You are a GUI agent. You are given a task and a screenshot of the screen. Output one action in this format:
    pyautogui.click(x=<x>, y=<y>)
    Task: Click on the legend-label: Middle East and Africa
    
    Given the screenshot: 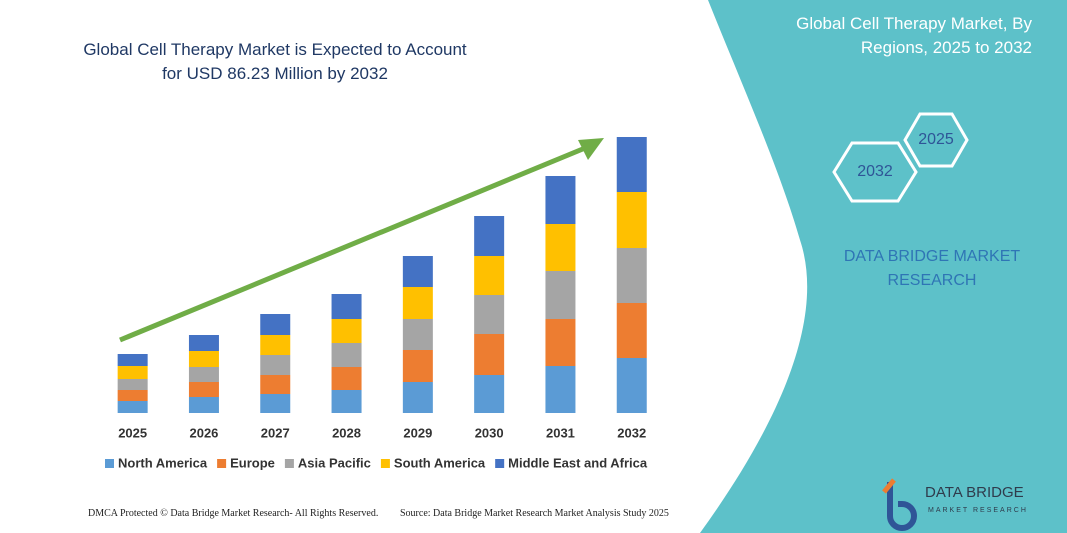 What is the action you would take?
    pyautogui.click(x=578, y=462)
    